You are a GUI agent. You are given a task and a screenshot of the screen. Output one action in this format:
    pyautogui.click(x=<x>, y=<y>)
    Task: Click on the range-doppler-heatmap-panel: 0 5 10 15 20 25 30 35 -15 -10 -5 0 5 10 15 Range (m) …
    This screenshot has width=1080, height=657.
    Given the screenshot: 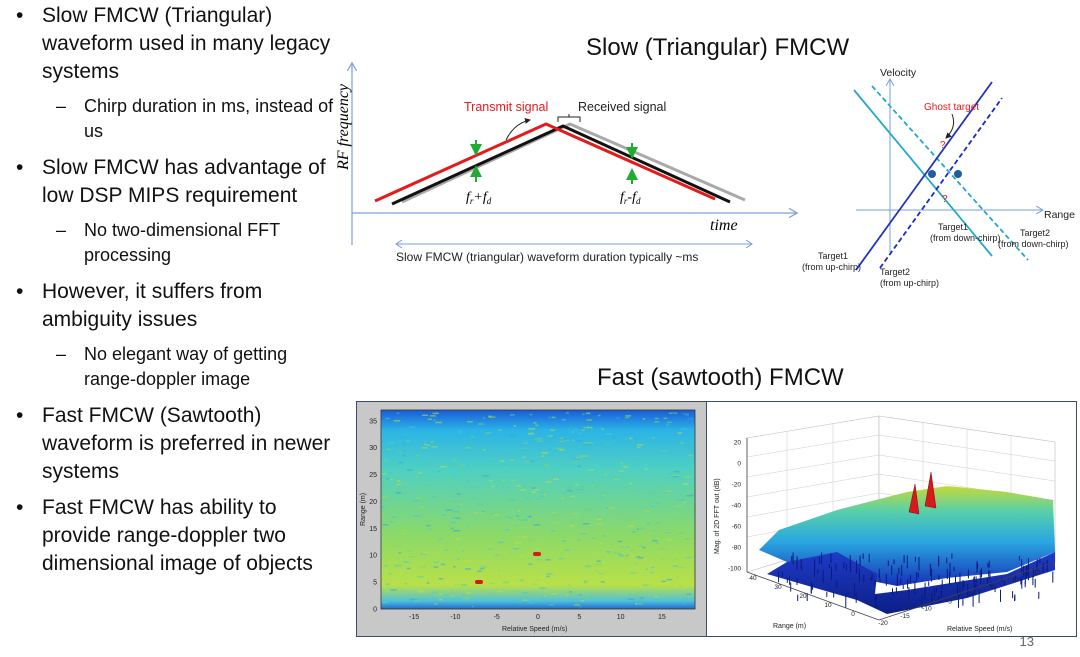 What is the action you would take?
    pyautogui.click(x=531, y=519)
    